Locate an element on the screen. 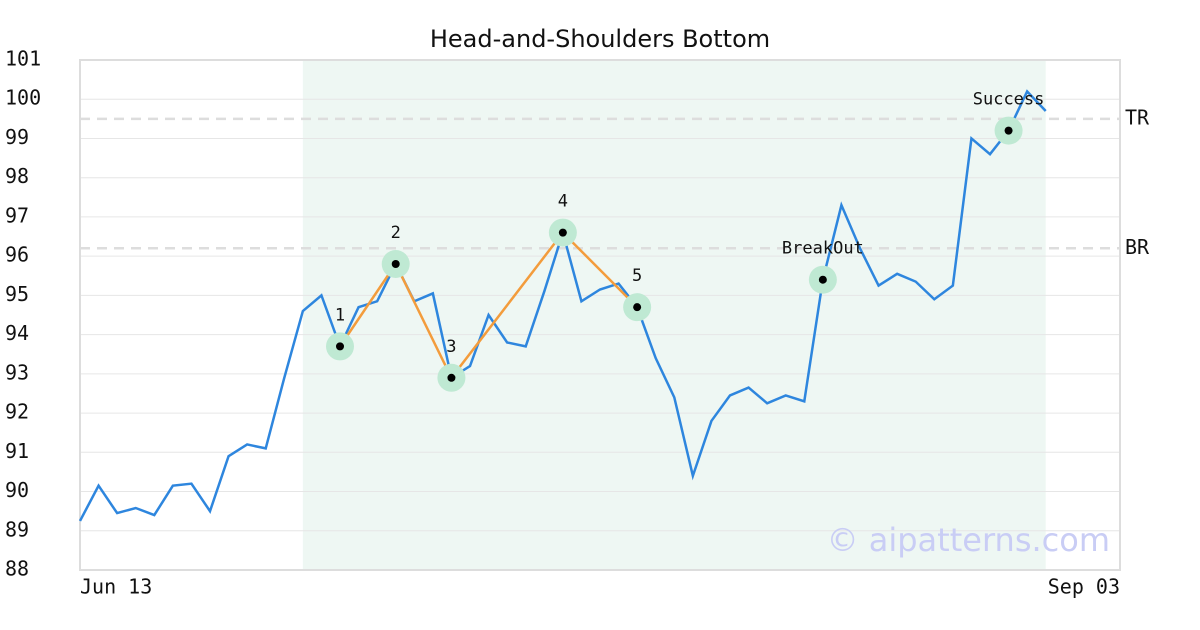 The width and height of the screenshot is (1200, 630). chart-title: Head-and-Shoulders Bottom is located at coordinates (600, 39).